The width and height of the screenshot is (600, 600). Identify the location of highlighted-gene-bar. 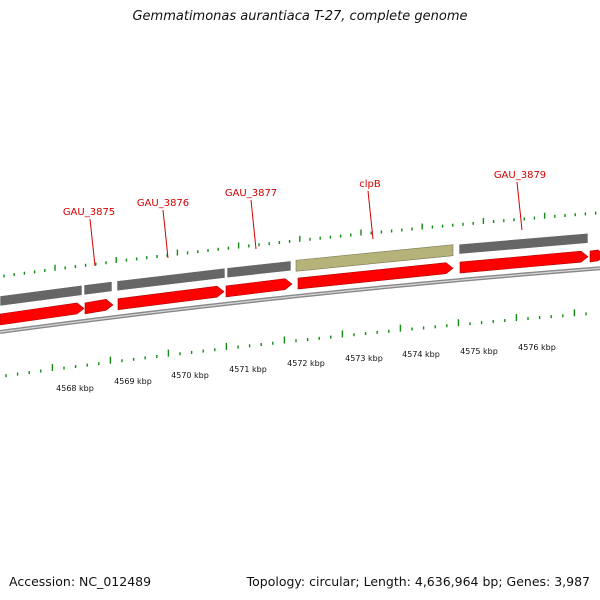
(374, 258).